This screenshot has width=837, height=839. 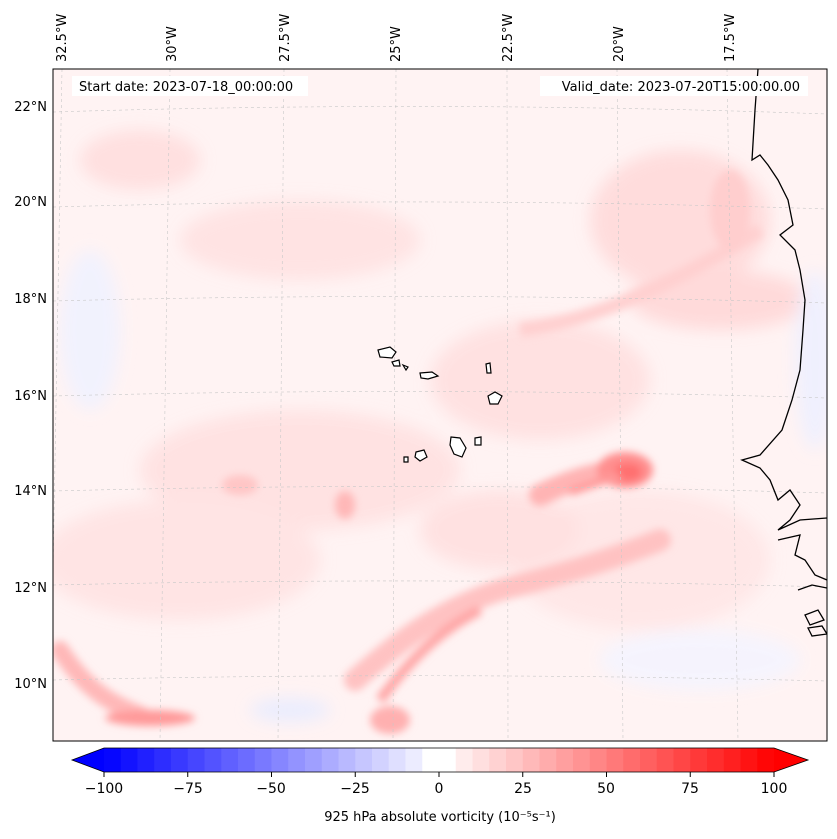 I want to click on valid-date-box, so click(x=674, y=86).